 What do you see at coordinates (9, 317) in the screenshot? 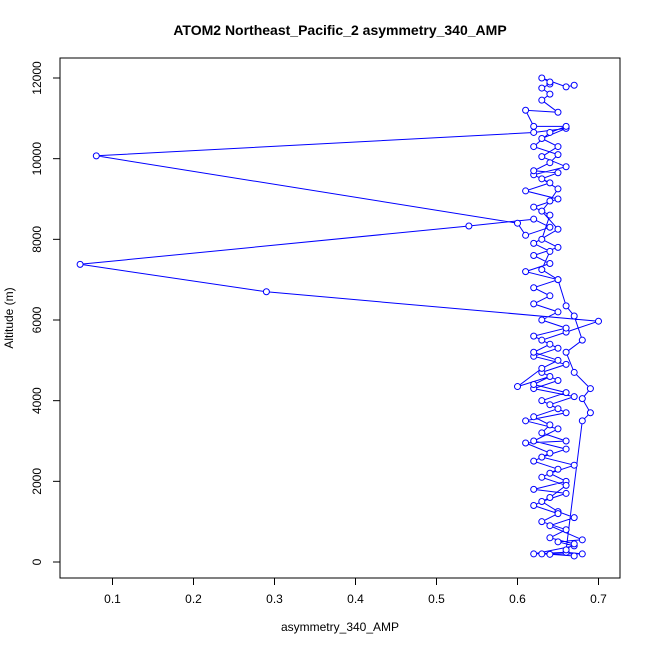
I see `y-axis-label: Altitude (m)` at bounding box center [9, 317].